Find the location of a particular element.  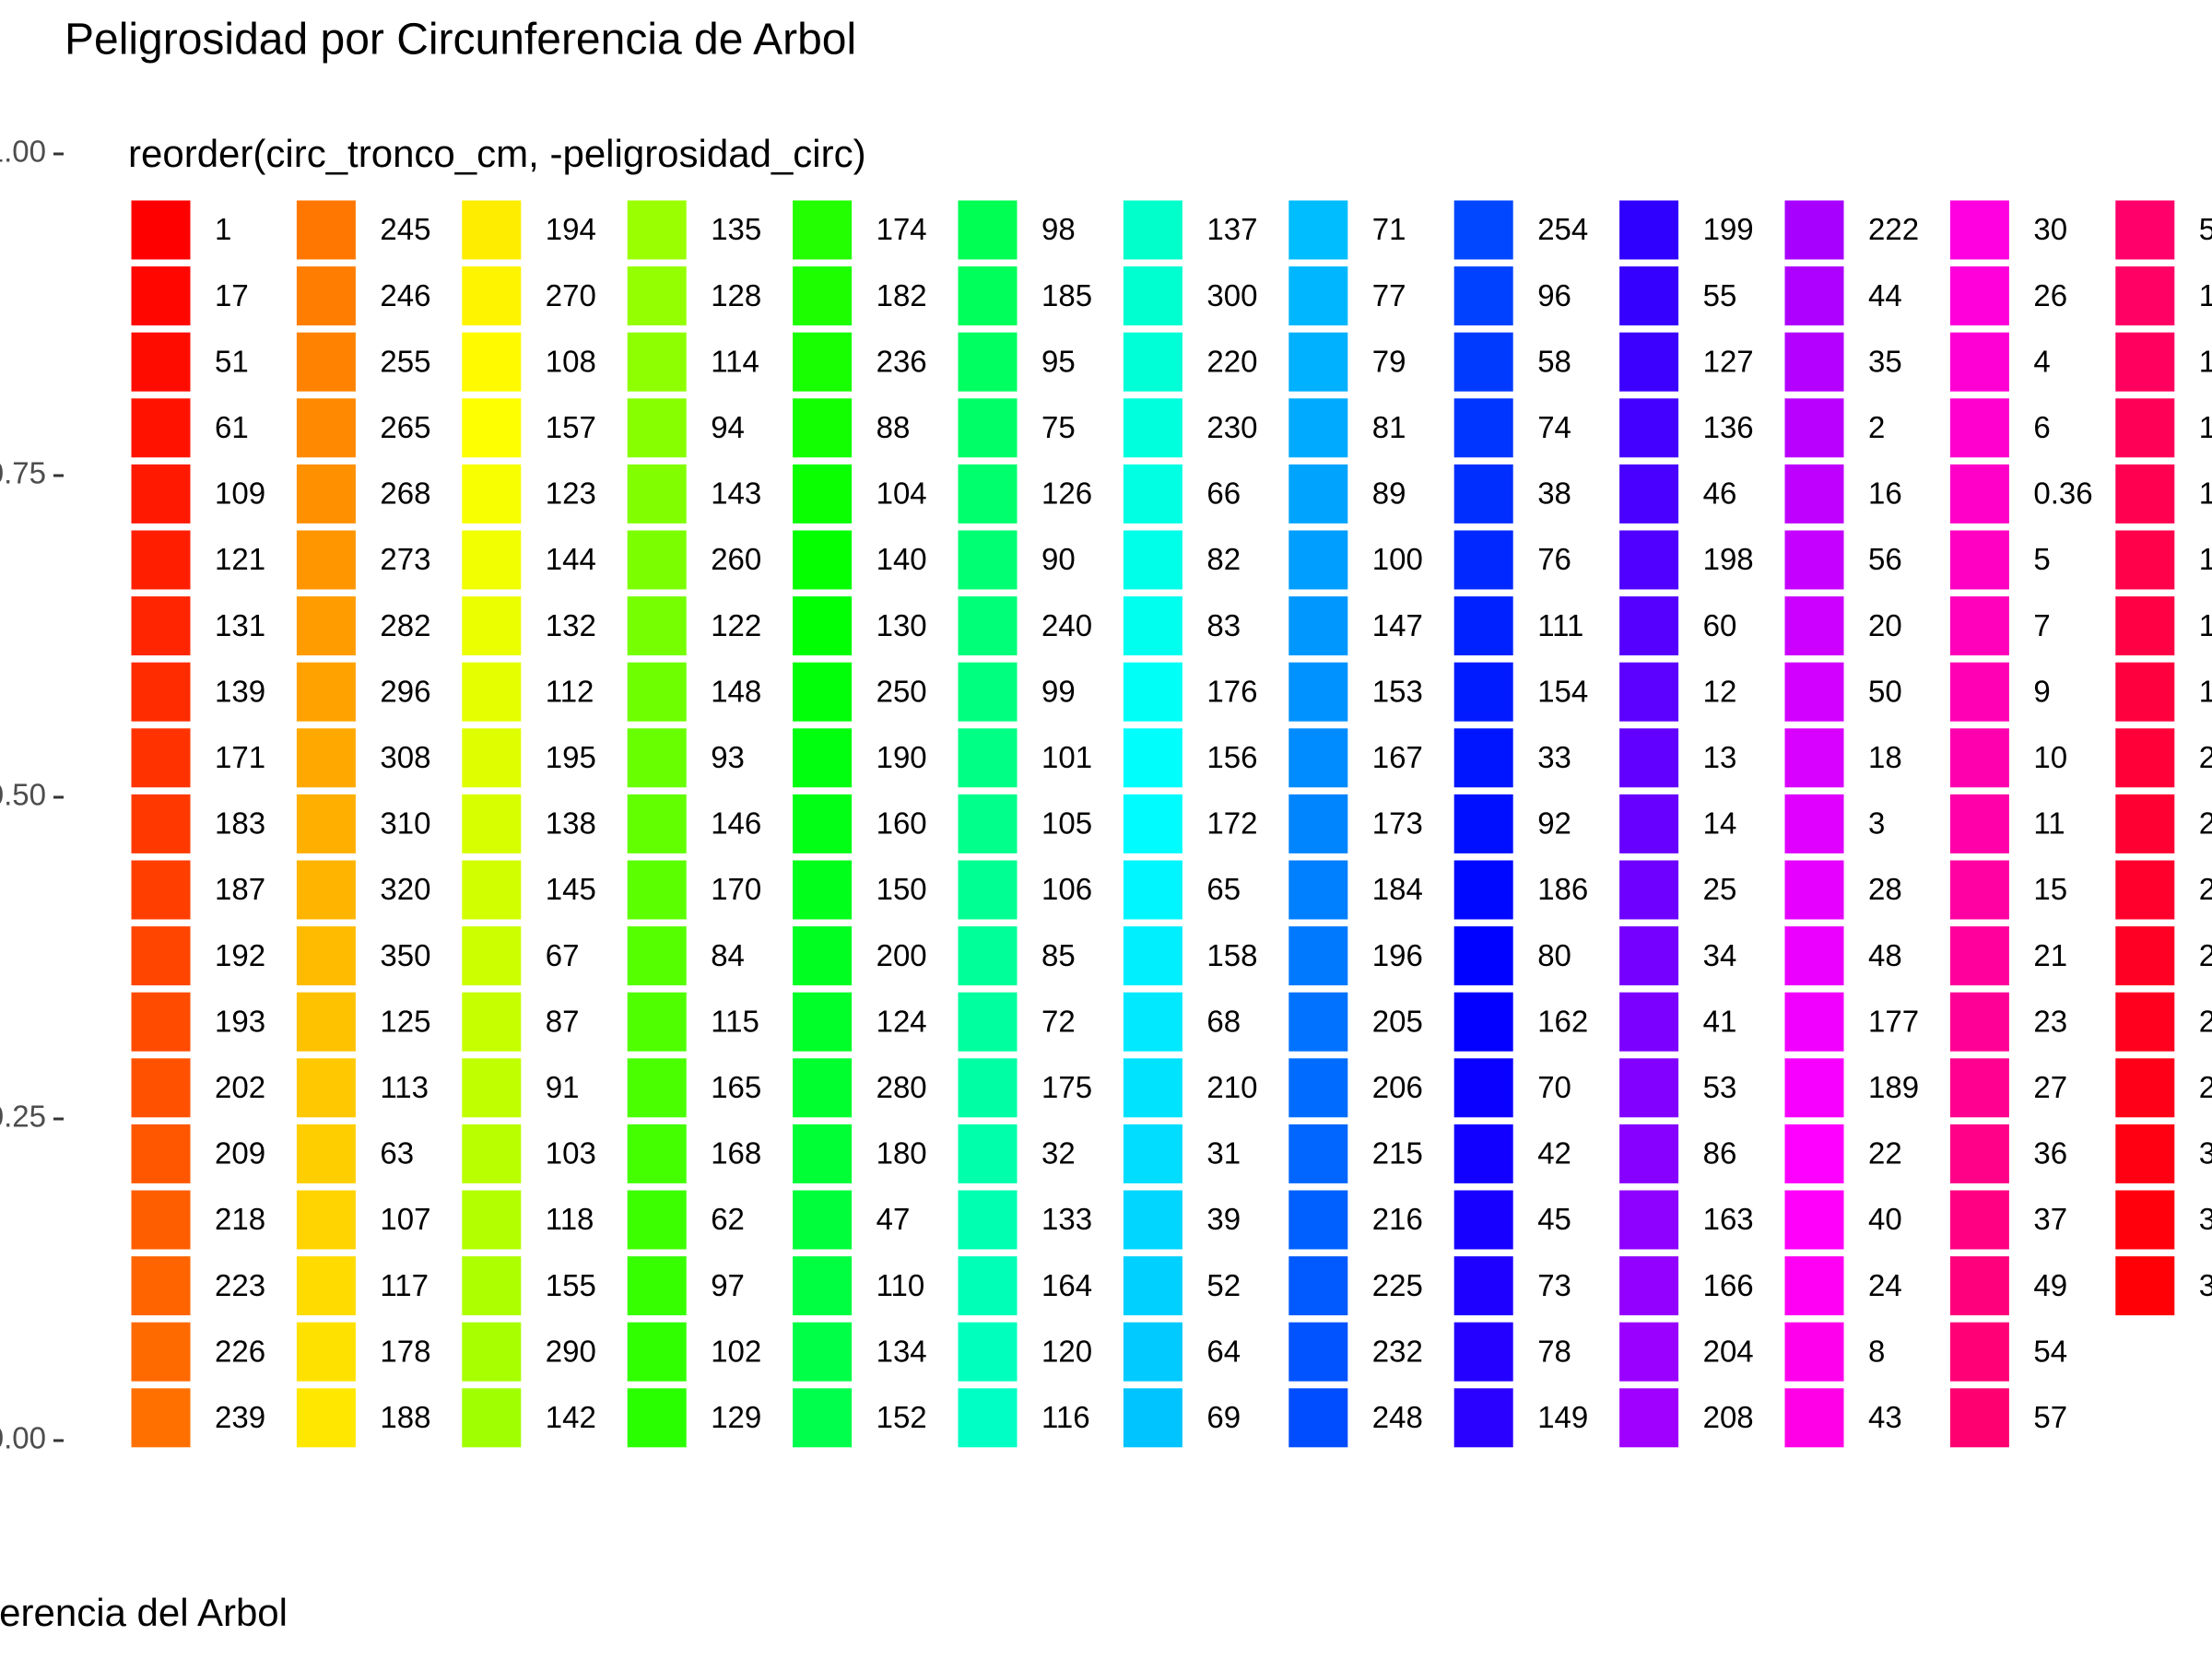

legend-label: 21 is located at coordinates (2050, 955).